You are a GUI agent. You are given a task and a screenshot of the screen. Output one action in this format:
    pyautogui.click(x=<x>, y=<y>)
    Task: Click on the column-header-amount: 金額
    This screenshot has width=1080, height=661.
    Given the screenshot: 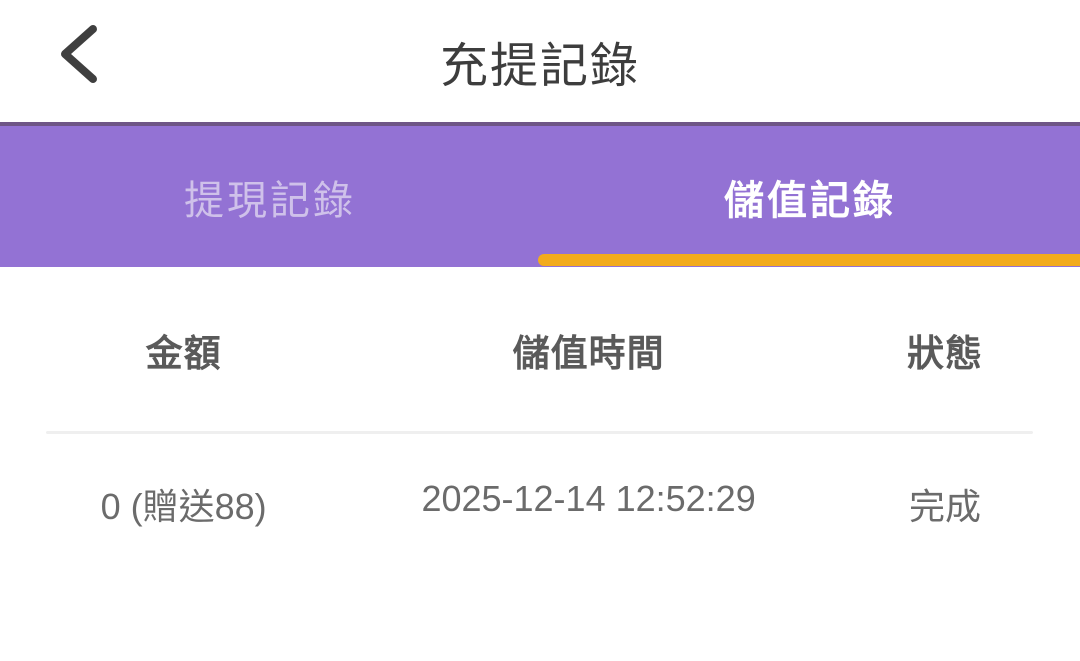 What is the action you would take?
    pyautogui.click(x=183, y=353)
    